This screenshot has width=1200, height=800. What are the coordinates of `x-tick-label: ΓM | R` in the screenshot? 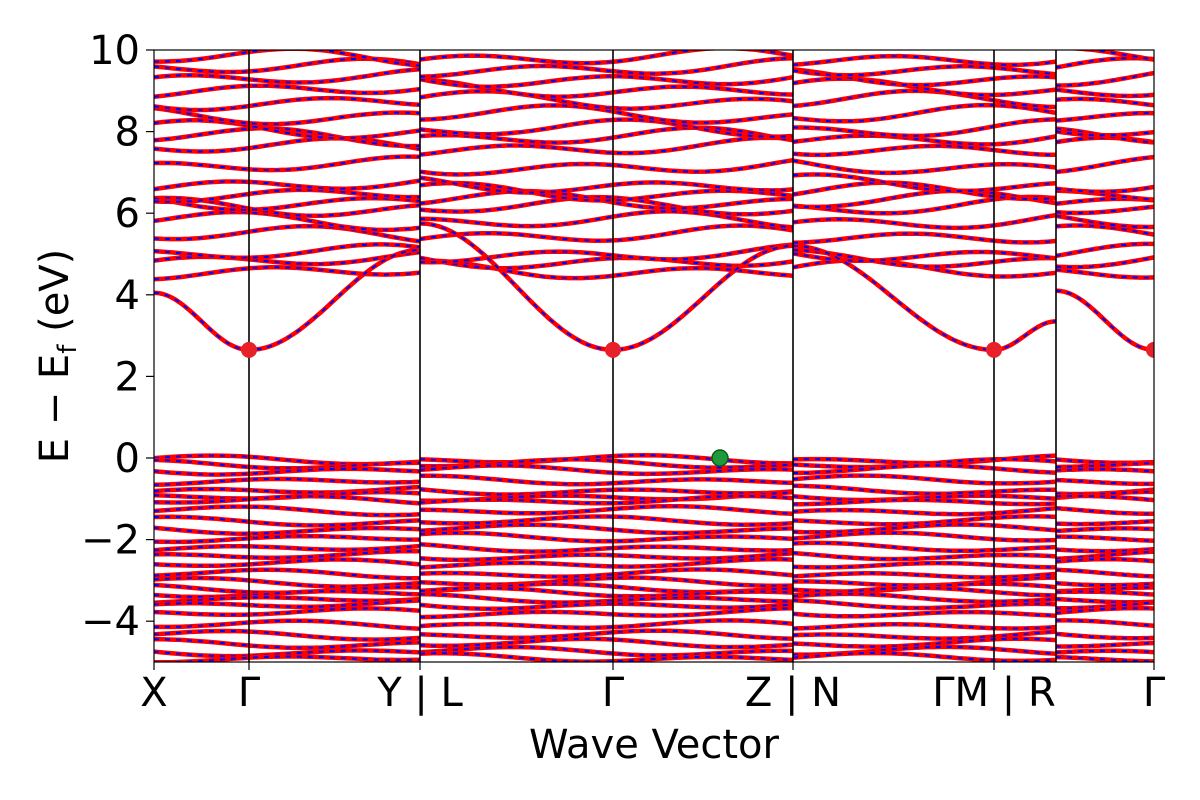 It's located at (994, 693).